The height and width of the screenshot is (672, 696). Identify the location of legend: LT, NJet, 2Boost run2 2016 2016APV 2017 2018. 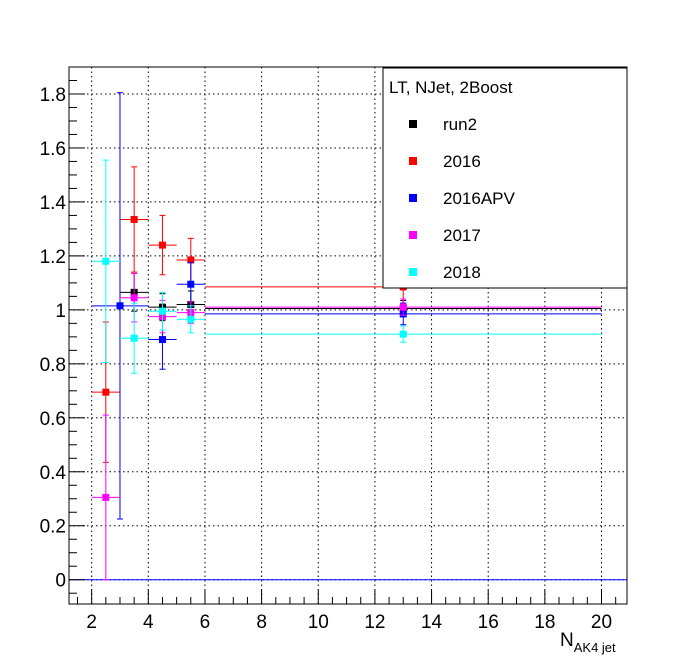
(505, 178).